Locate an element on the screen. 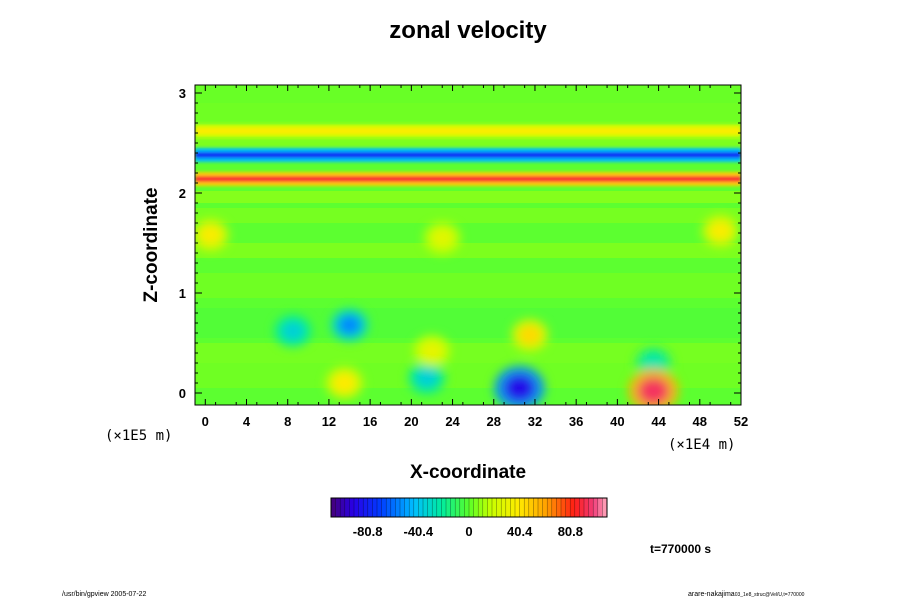 The height and width of the screenshot is (600, 900). colorbar-frame is located at coordinates (469, 507).